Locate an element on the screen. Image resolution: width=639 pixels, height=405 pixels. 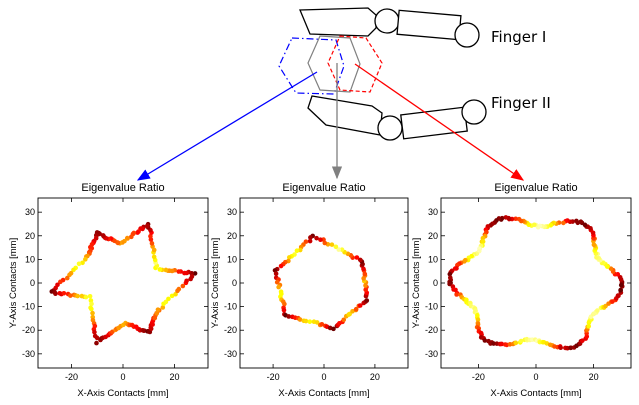
object-pose-blue-hexagon is located at coordinates (311, 66).